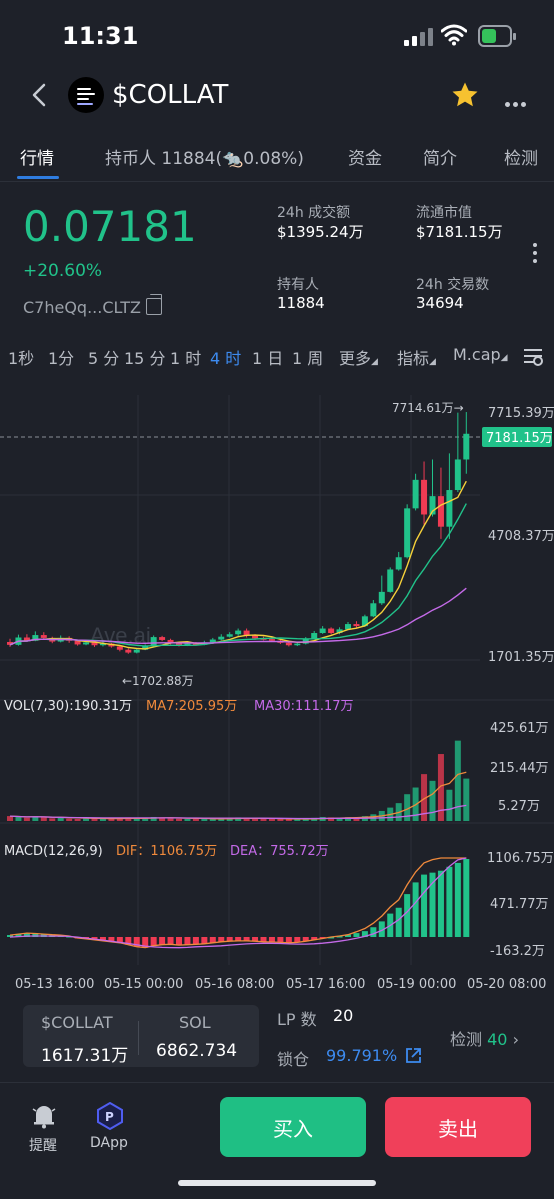 This screenshot has height=1199, width=554. I want to click on buy-button: 买入, so click(293, 1127).